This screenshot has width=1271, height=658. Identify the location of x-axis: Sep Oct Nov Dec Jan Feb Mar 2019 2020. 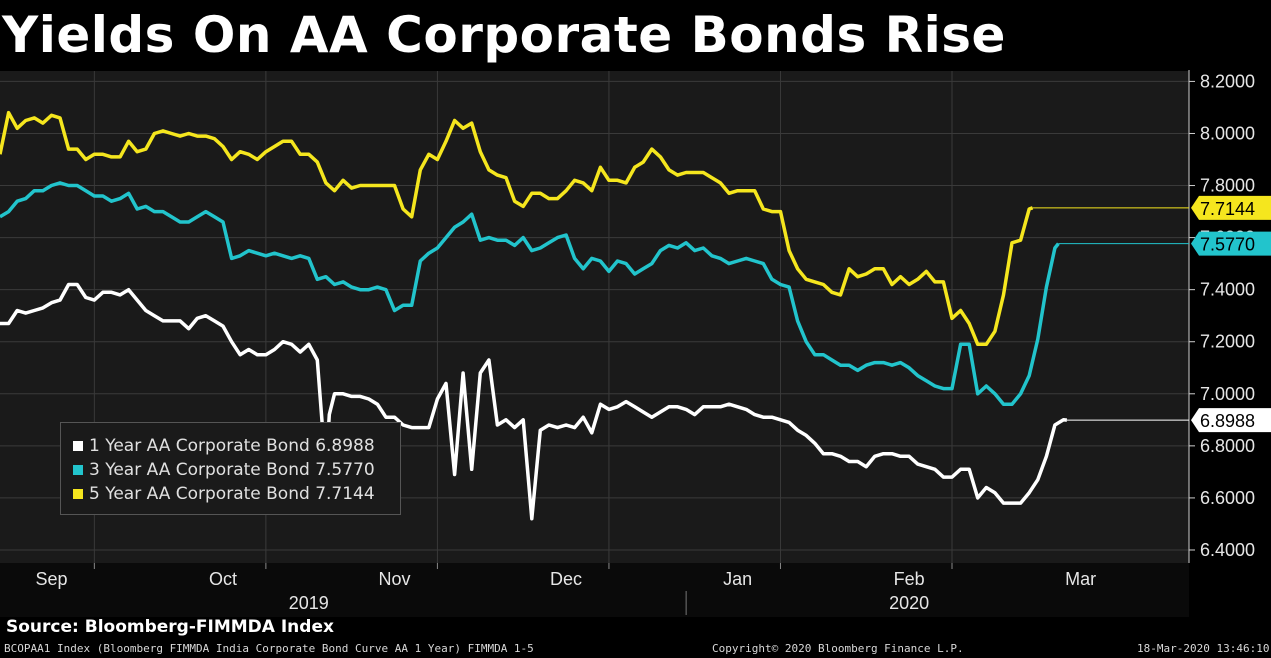
(565, 589).